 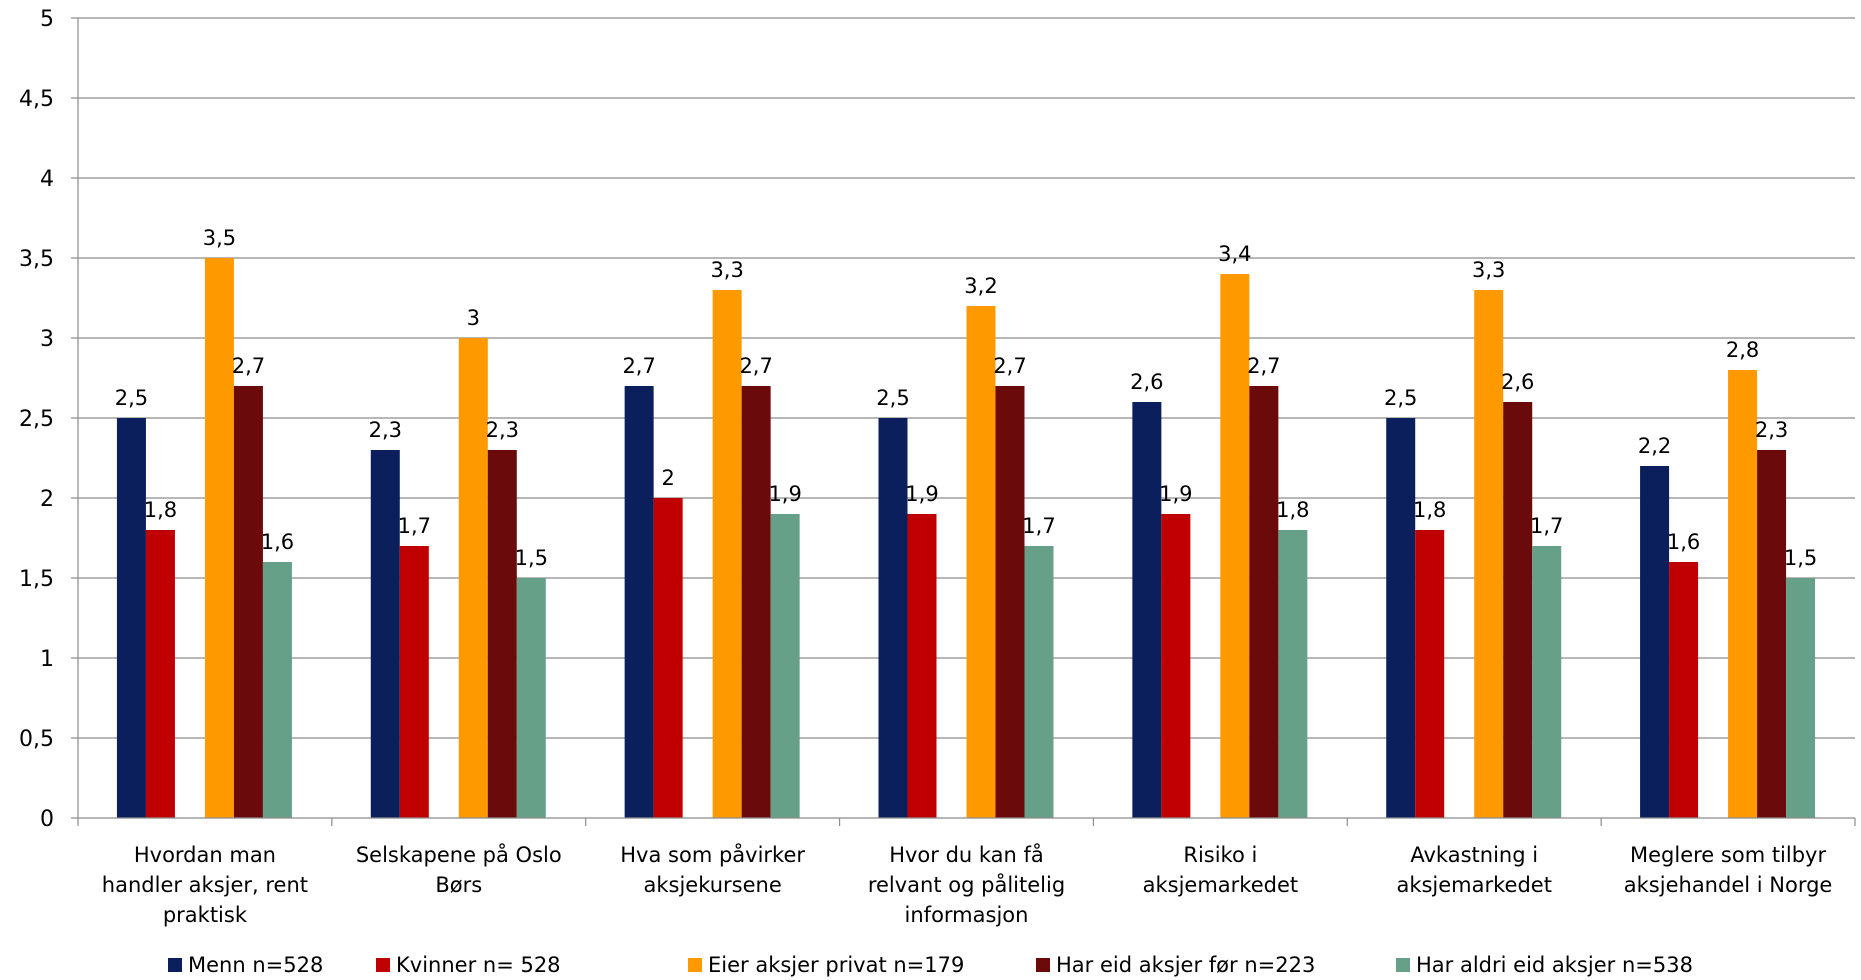 I want to click on category-label: Selskapene på Oslo Børs, so click(x=459, y=869).